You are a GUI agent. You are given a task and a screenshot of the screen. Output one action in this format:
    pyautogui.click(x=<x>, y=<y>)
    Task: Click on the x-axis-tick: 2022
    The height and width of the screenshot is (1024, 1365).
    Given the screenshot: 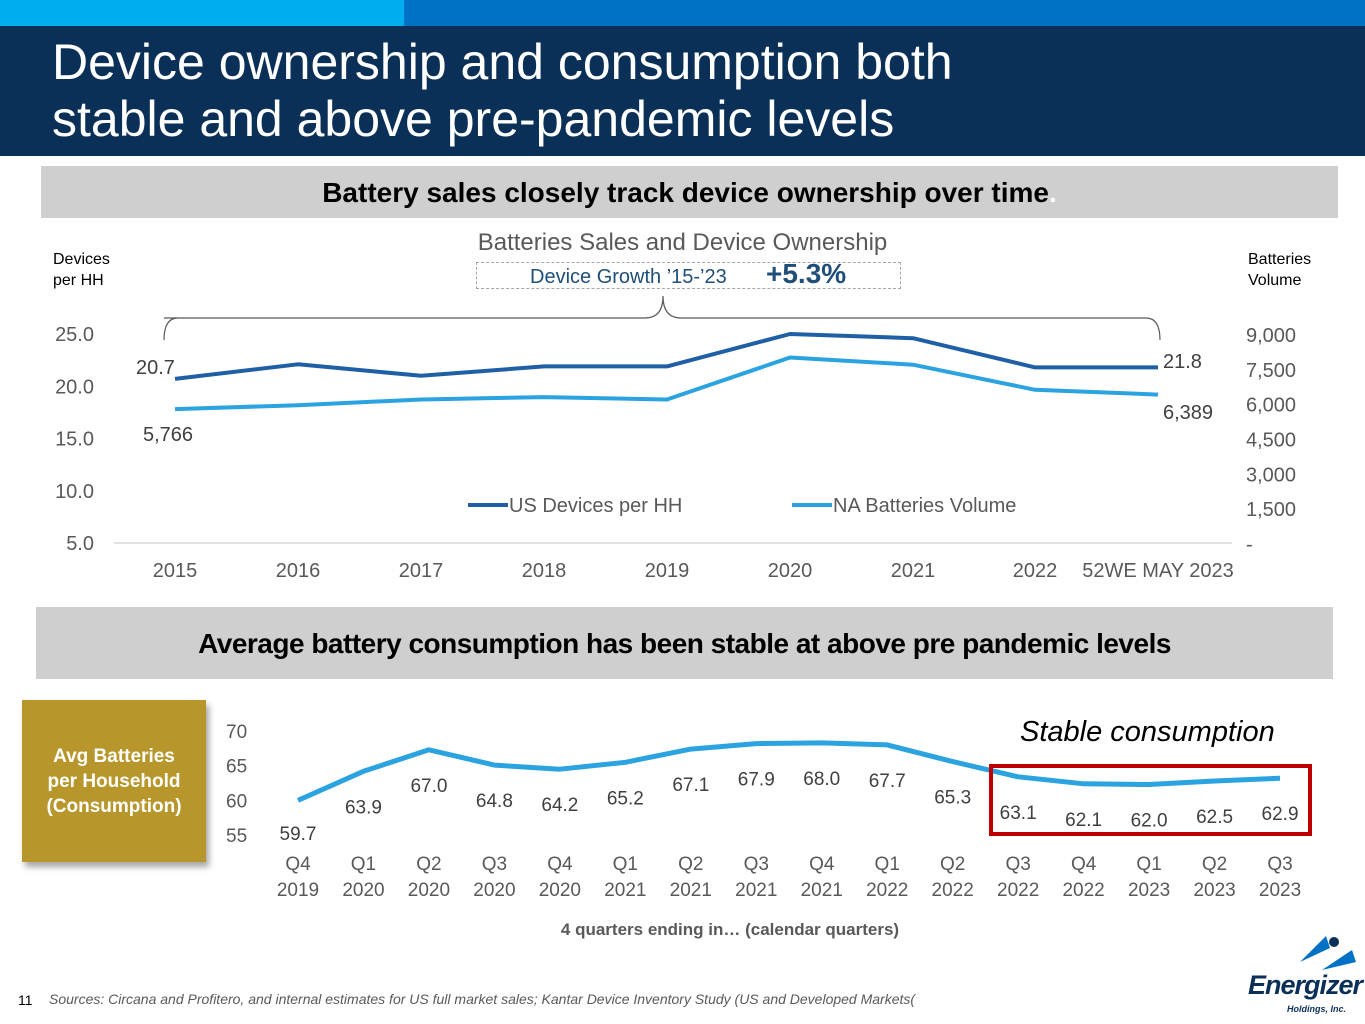 What is the action you would take?
    pyautogui.click(x=1035, y=571)
    